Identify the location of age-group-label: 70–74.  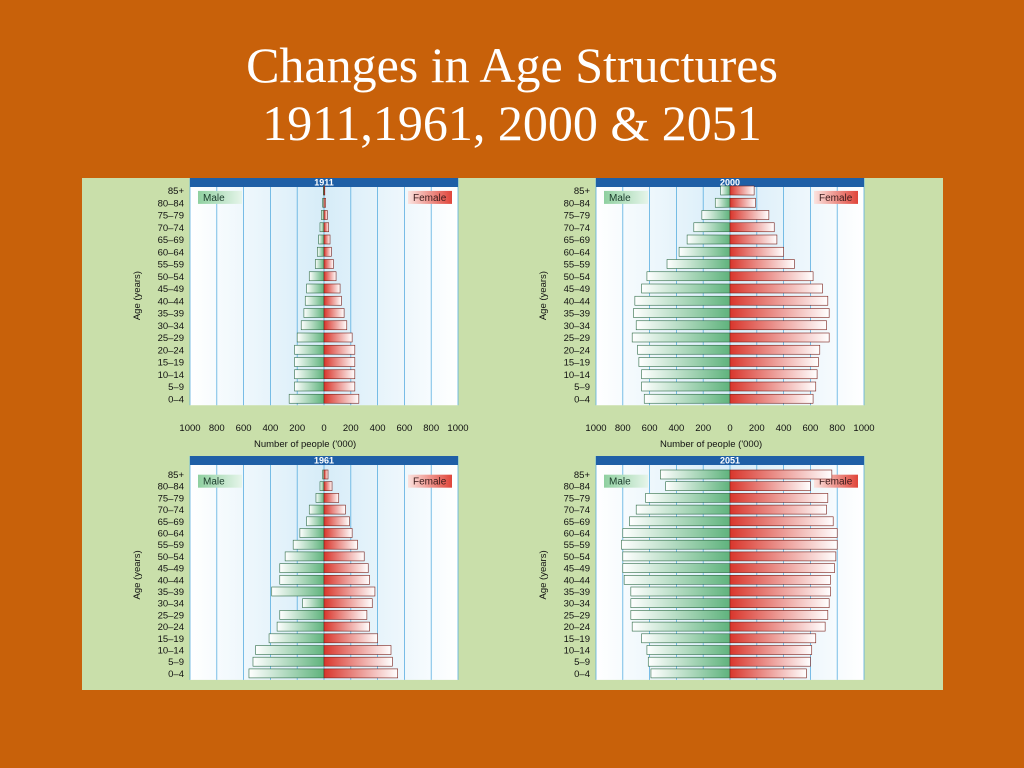
(577, 510).